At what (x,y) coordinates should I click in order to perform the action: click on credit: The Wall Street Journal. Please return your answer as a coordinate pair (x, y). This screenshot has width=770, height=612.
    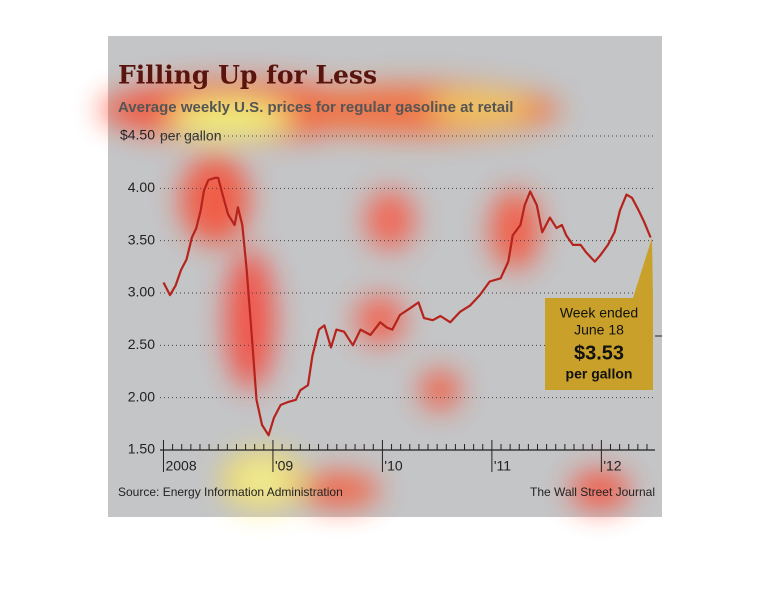
    Looking at the image, I should click on (592, 492).